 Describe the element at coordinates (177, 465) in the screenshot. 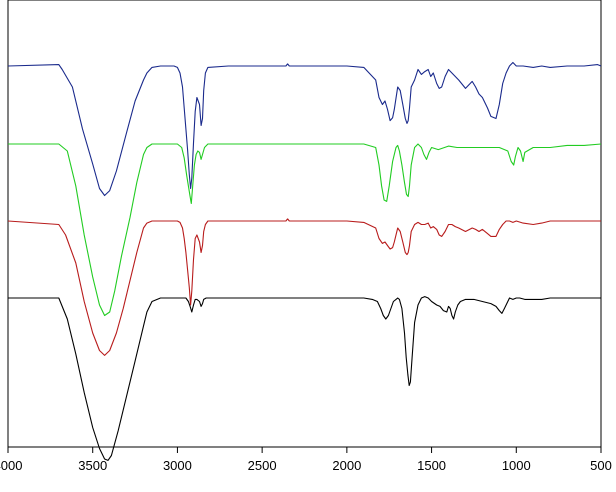

I see `x-tick-label: 3000` at that location.